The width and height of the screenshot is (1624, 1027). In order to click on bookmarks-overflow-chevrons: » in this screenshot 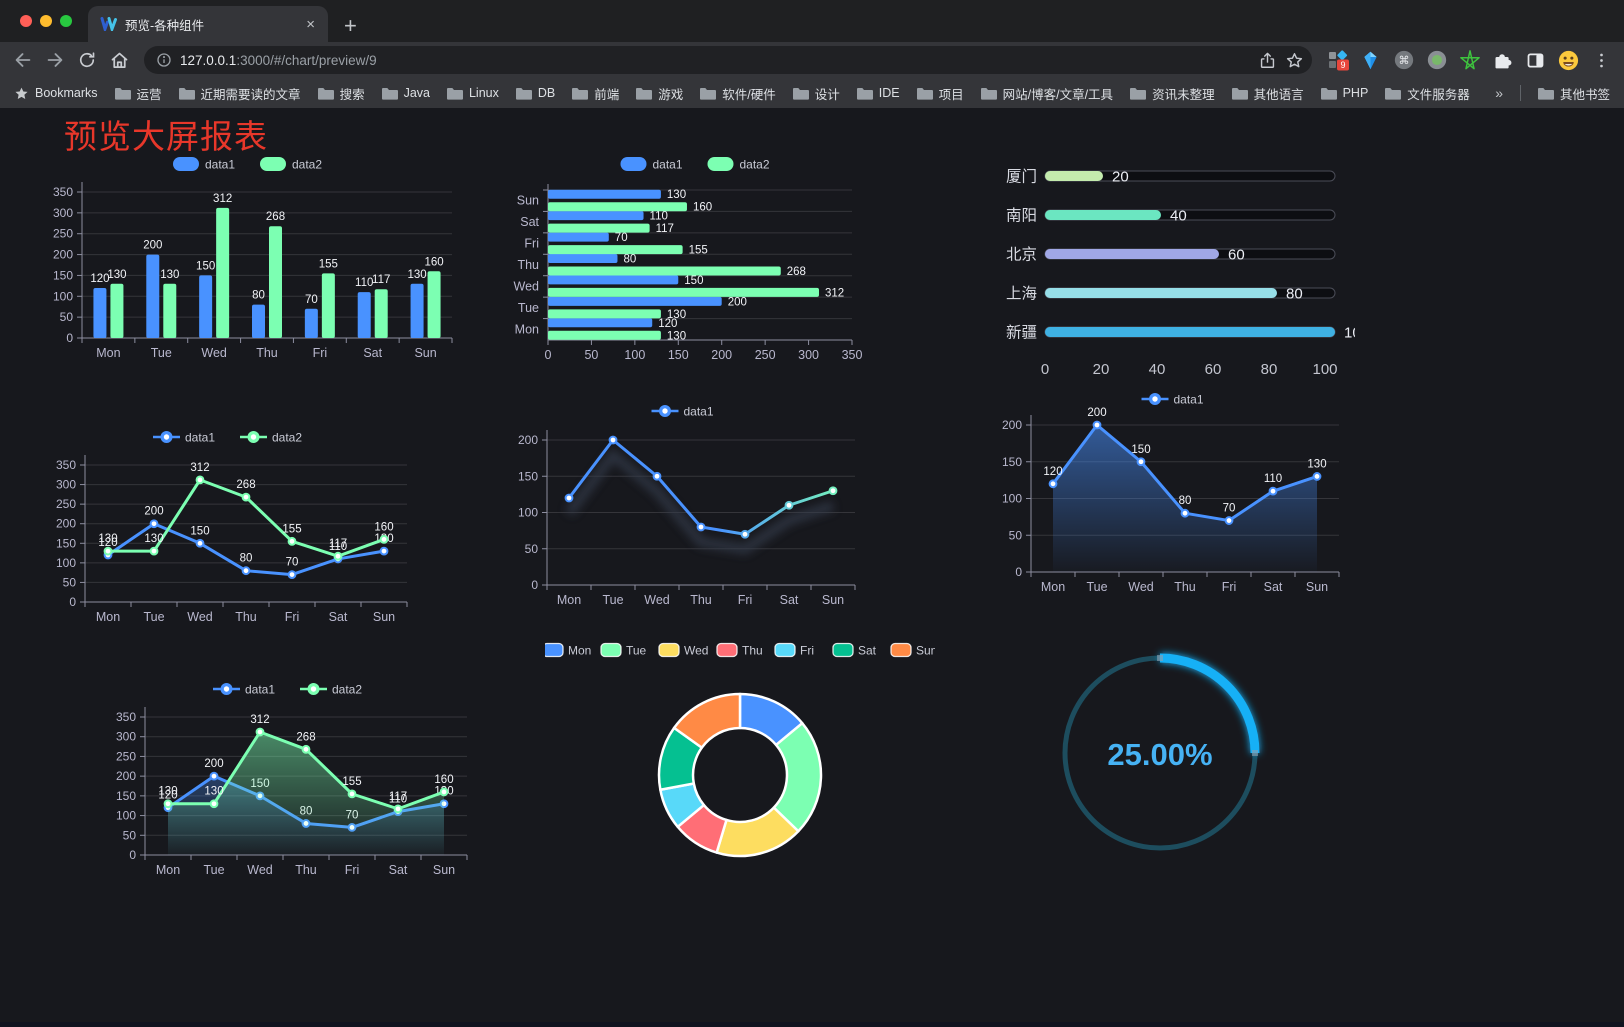, I will do `click(1499, 93)`.